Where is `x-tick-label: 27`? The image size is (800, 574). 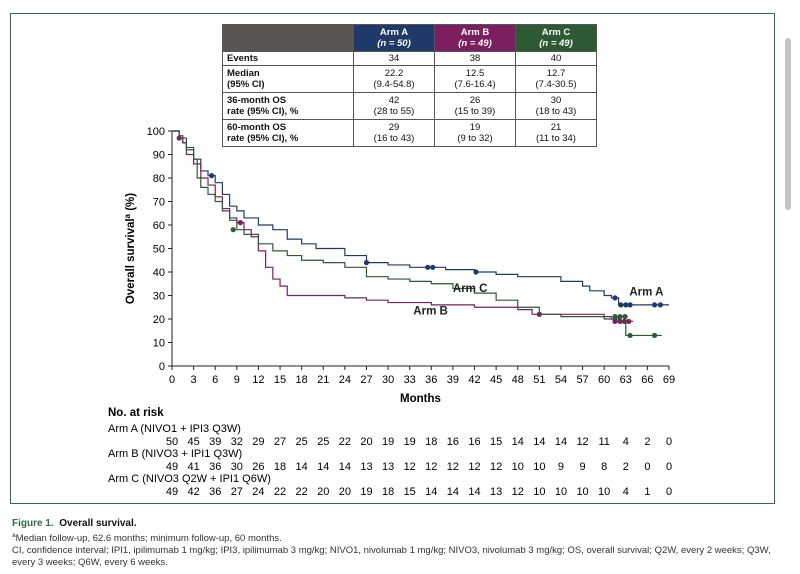
x-tick-label: 27 is located at coordinates (366, 380).